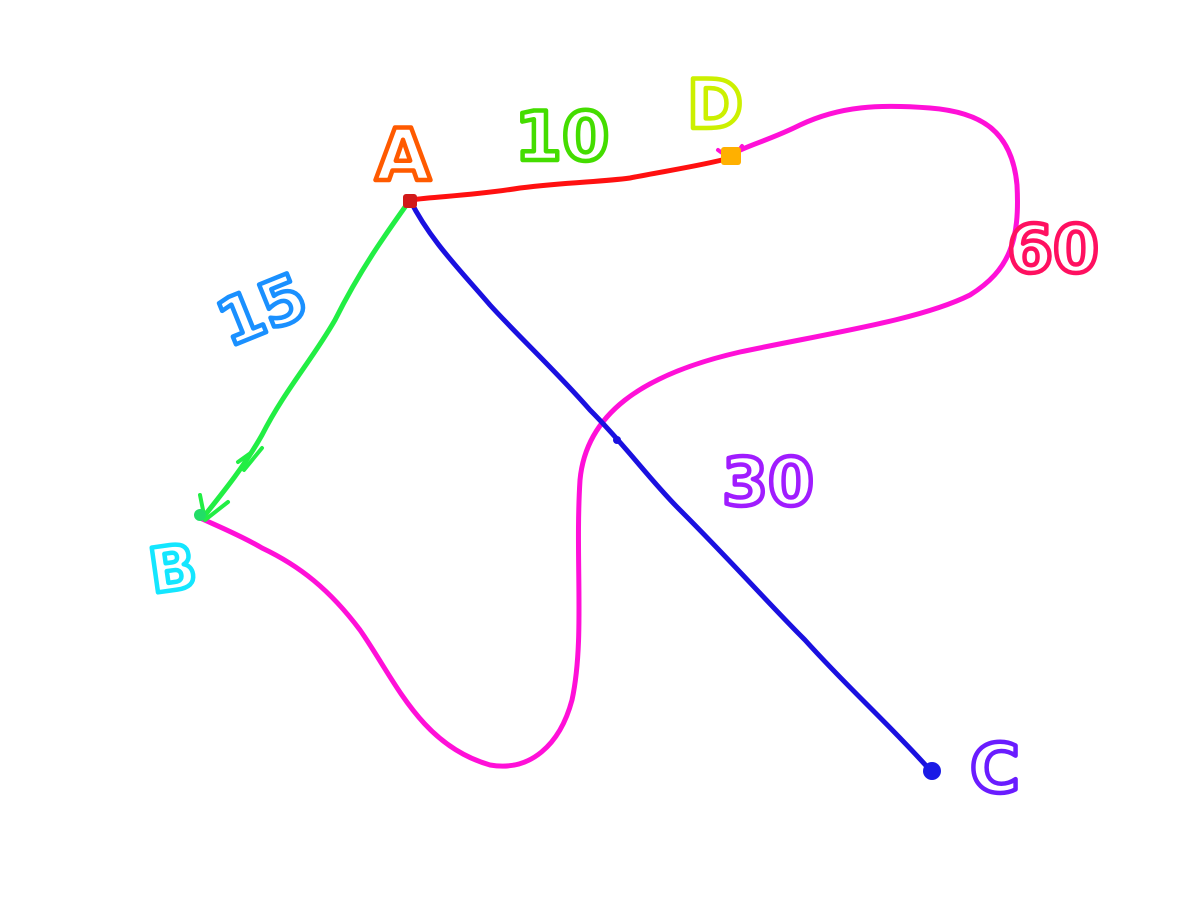  I want to click on edge-a-d-weight: 10, so click(562, 137).